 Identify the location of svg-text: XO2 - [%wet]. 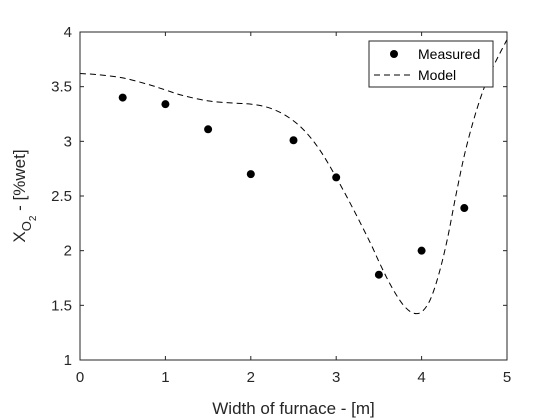
(24, 195).